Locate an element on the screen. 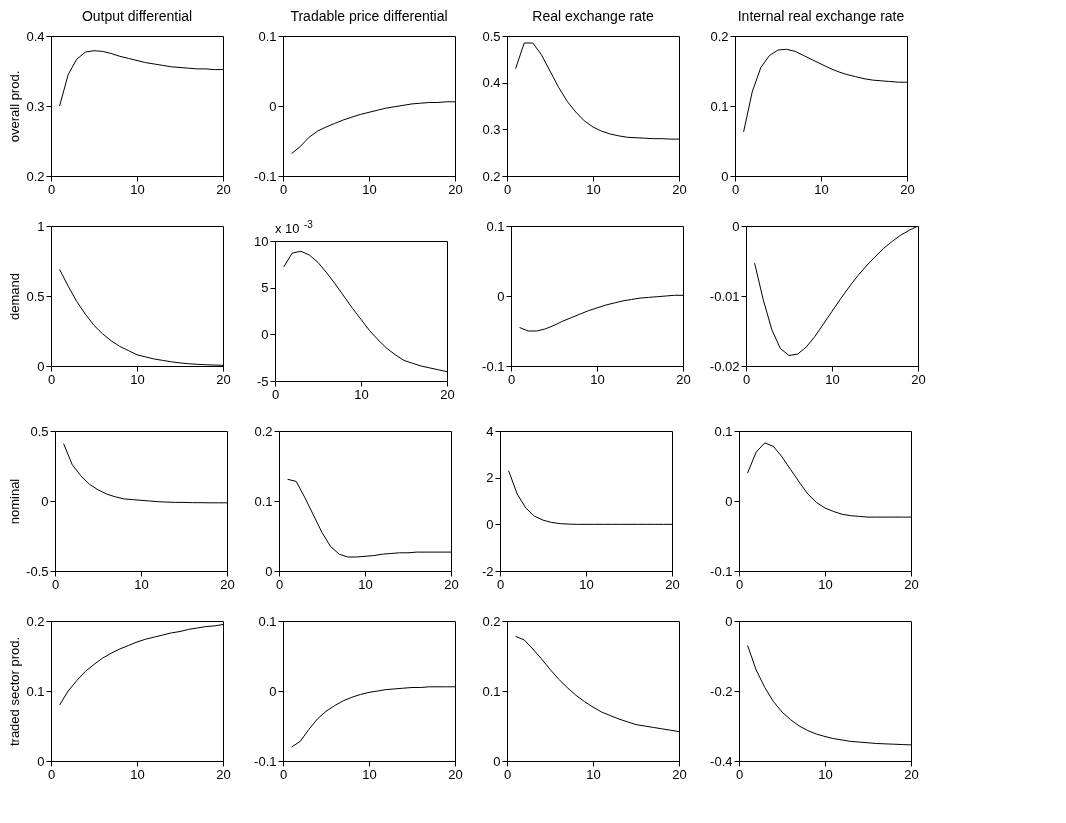  y-axis-title: nominal is located at coordinates (15, 501).